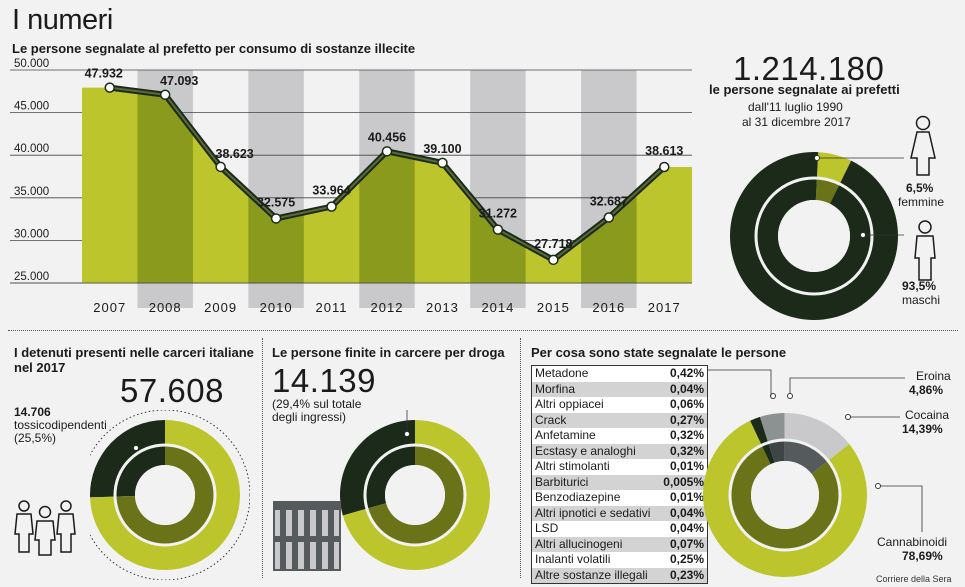 The width and height of the screenshot is (965, 587). I want to click on substance-name: Altri oppiacei, so click(569, 404).